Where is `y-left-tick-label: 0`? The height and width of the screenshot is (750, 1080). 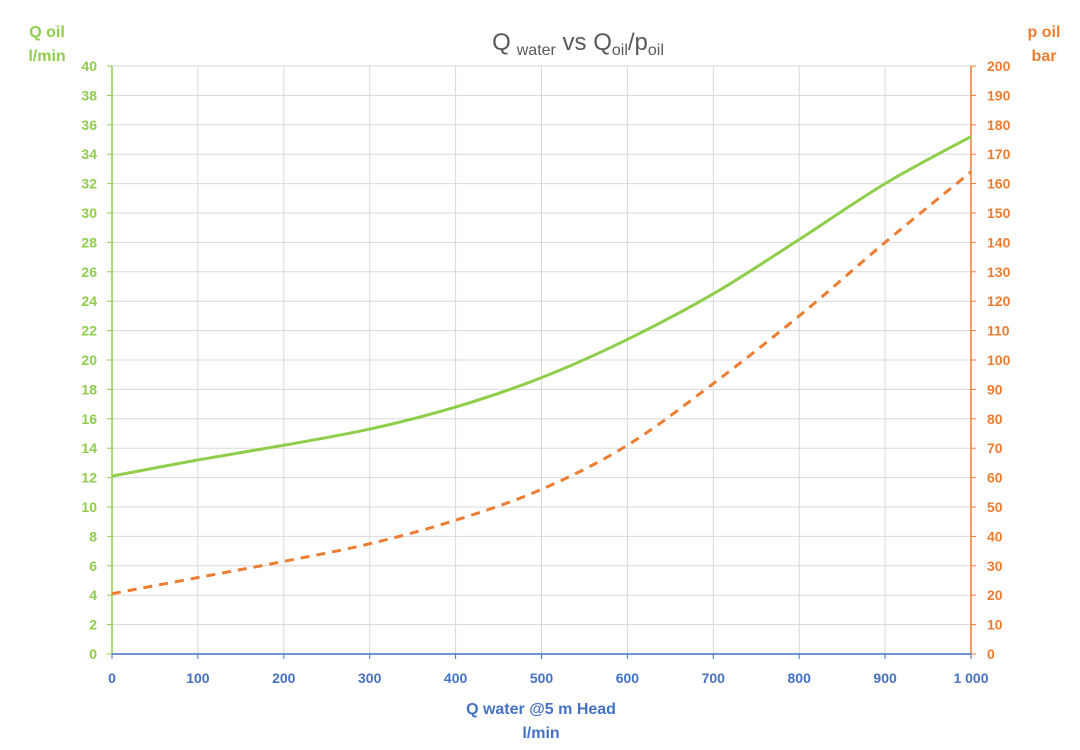
y-left-tick-label: 0 is located at coordinates (93, 654).